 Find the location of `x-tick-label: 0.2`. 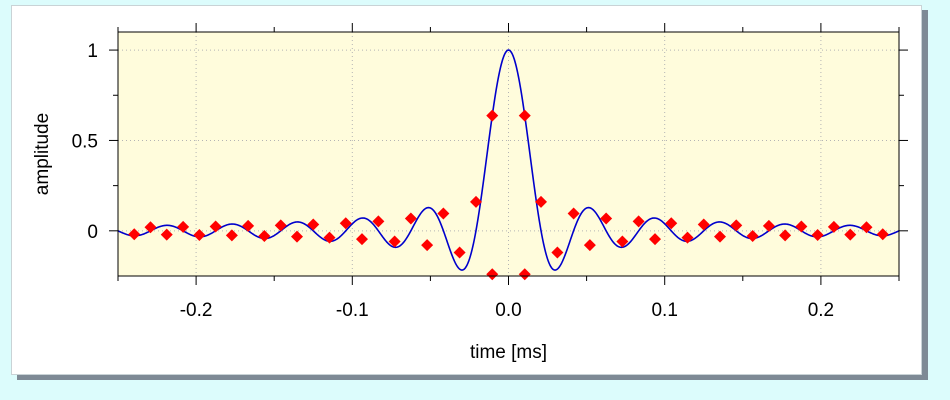

x-tick-label: 0.2 is located at coordinates (821, 310).